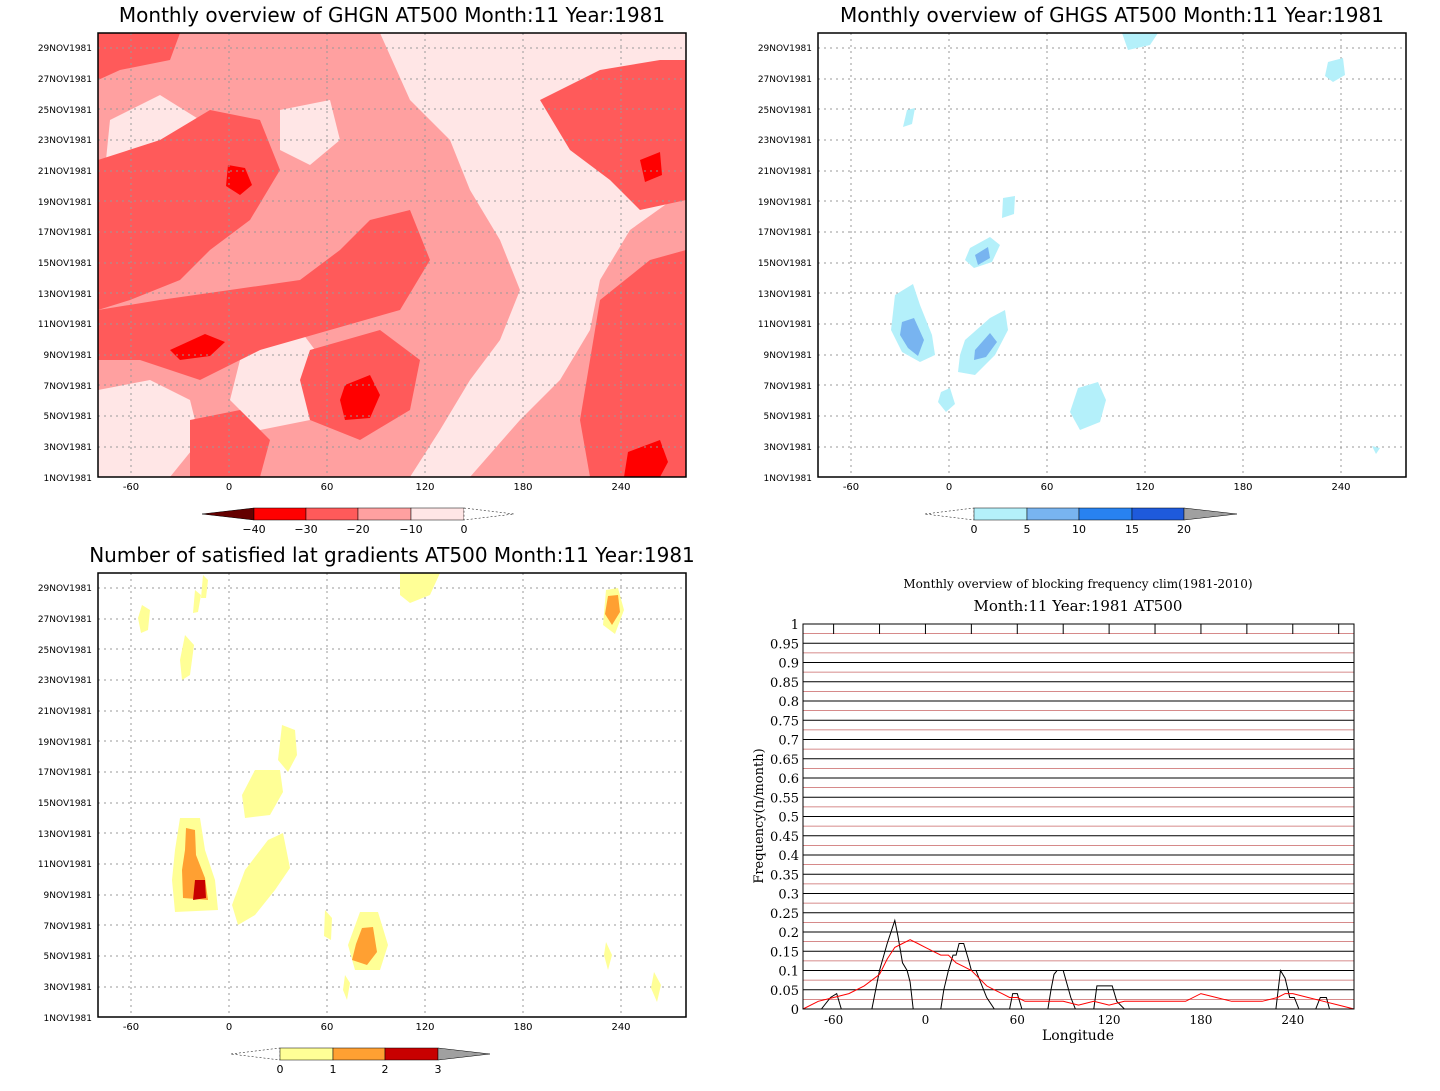 The height and width of the screenshot is (1091, 1440). Describe the element at coordinates (68, 896) in the screenshot. I see `grad-ytick-9: 9NOV1981` at that location.